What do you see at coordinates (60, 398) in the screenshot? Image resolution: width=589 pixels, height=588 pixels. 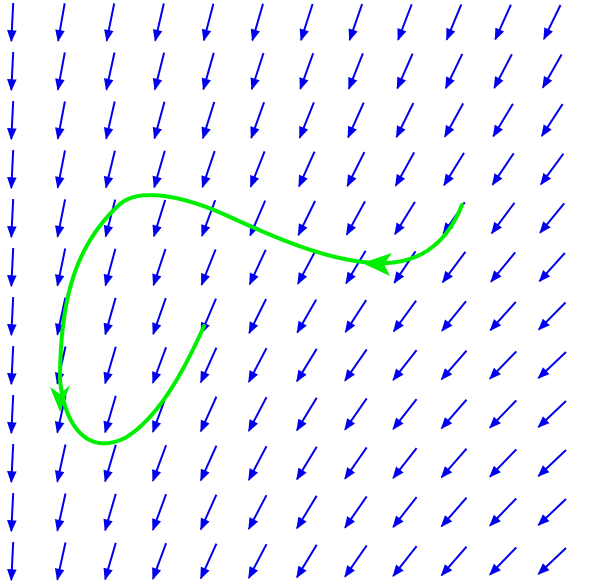 I see `trajectory-arrowhead-down` at bounding box center [60, 398].